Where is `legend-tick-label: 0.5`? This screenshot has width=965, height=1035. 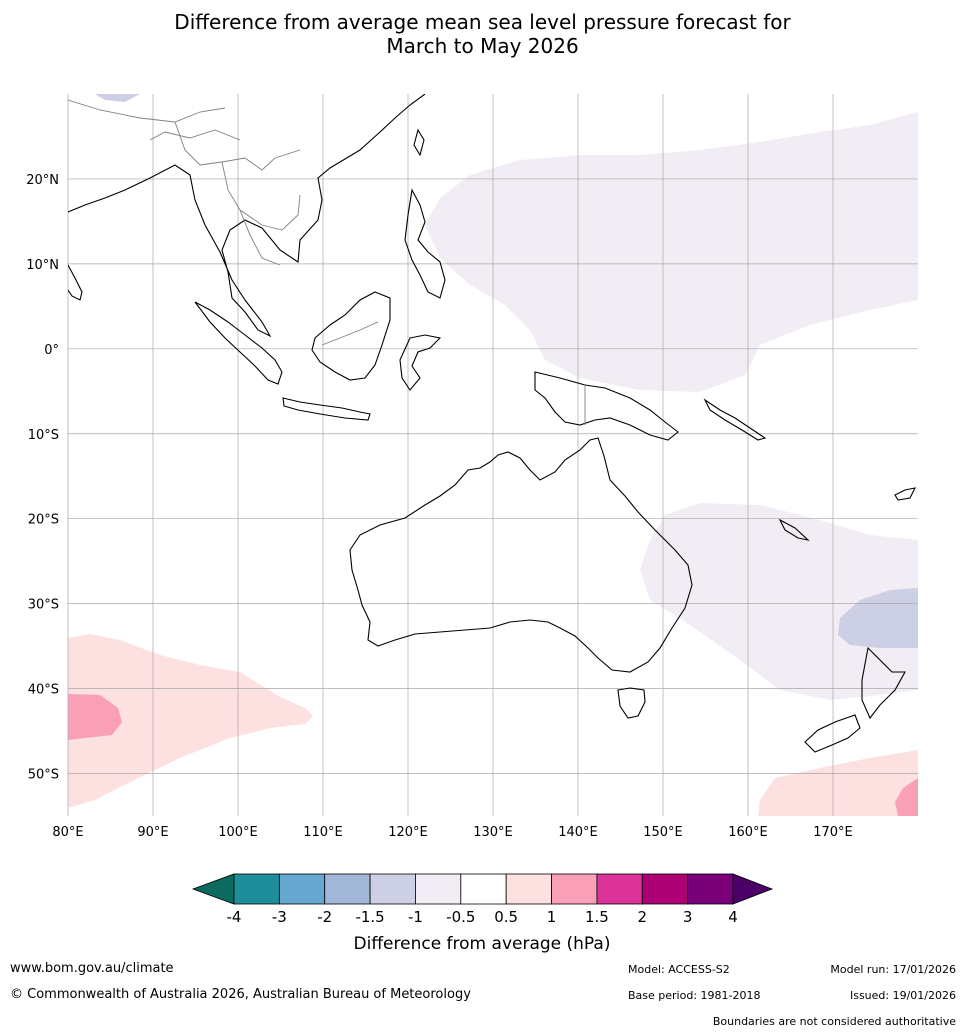 legend-tick-label: 0.5 is located at coordinates (506, 917).